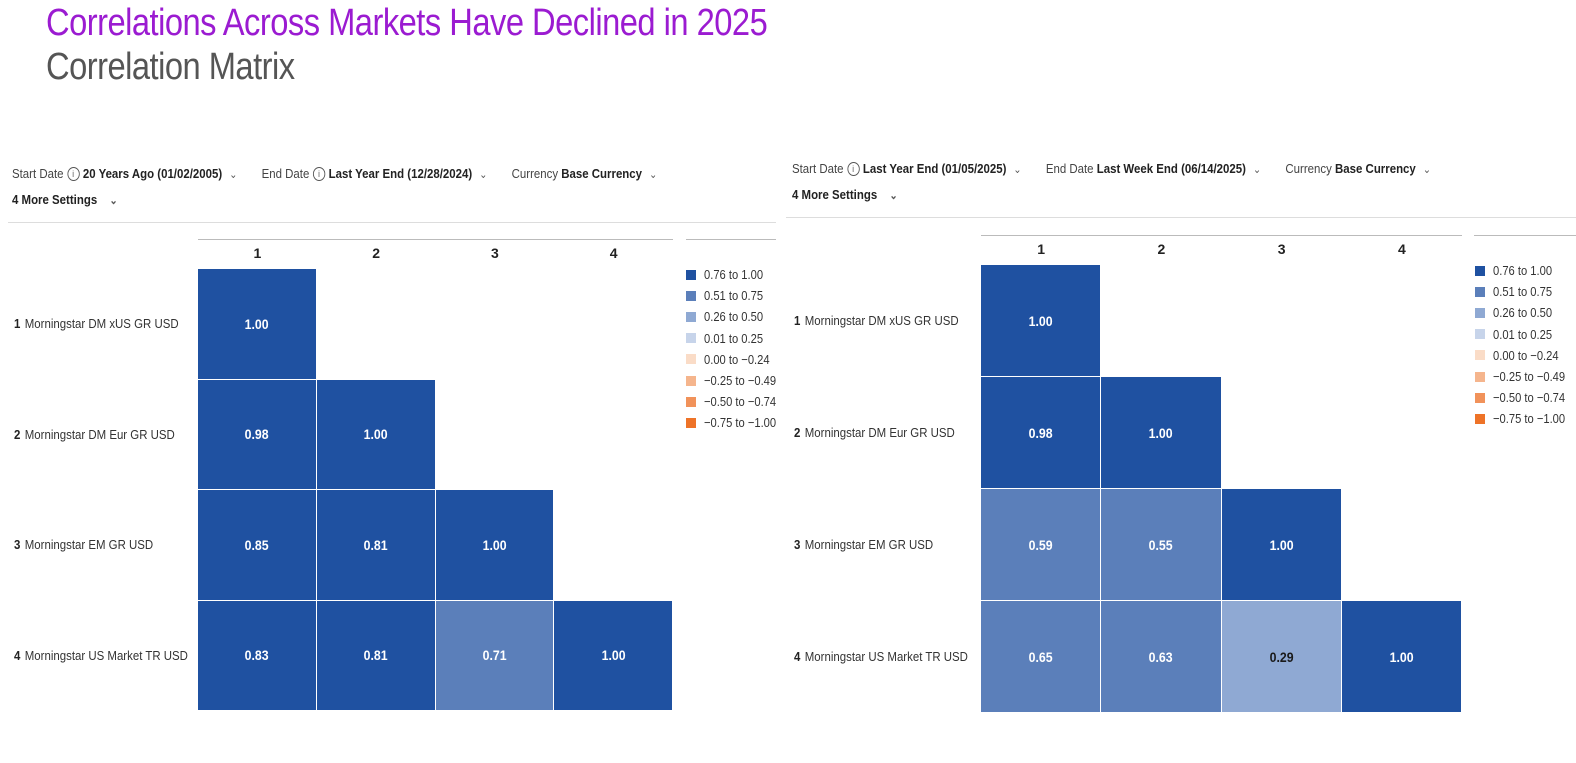 This screenshot has height=763, width=1576. I want to click on cell-value: 0.71, so click(494, 655).